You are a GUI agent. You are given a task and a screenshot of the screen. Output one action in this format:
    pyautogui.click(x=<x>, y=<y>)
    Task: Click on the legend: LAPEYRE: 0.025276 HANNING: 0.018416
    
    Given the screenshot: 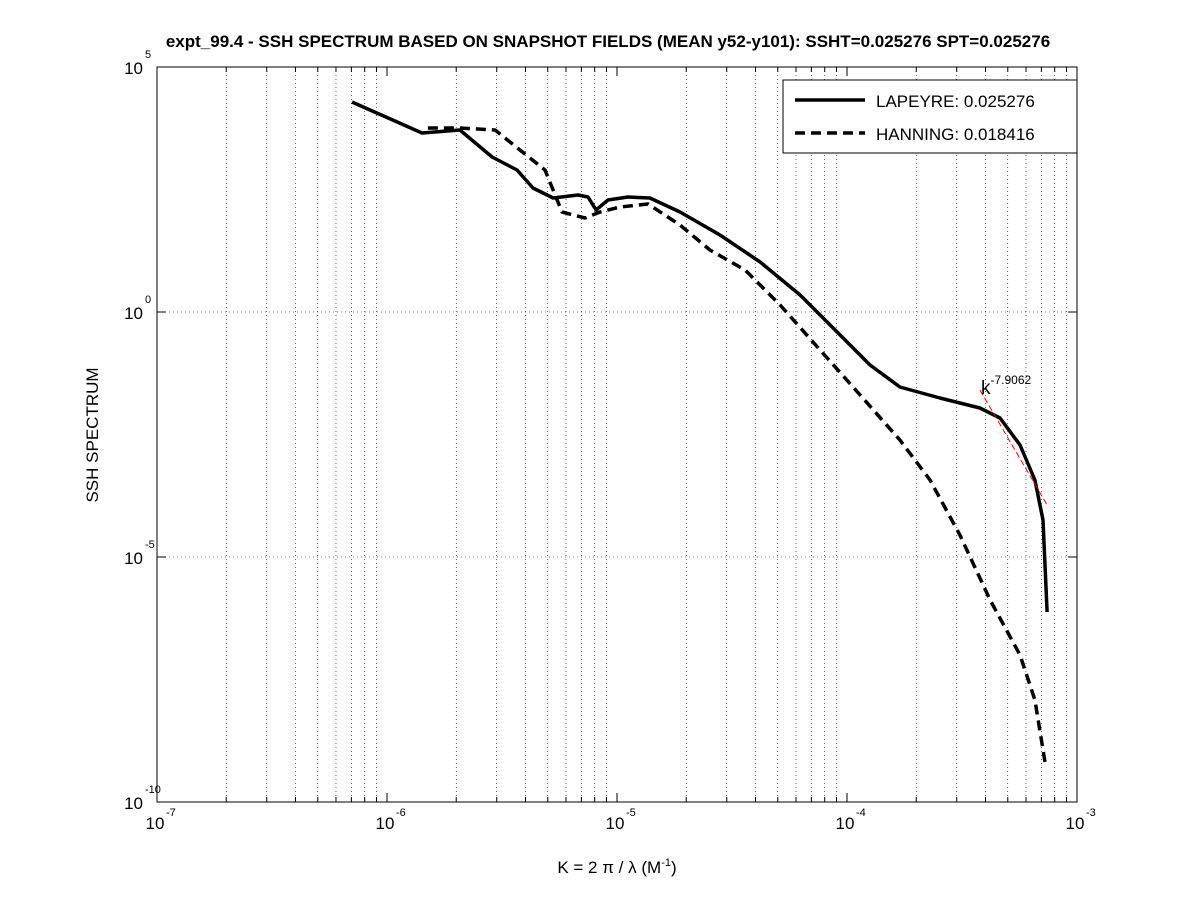 What is the action you would take?
    pyautogui.click(x=930, y=116)
    